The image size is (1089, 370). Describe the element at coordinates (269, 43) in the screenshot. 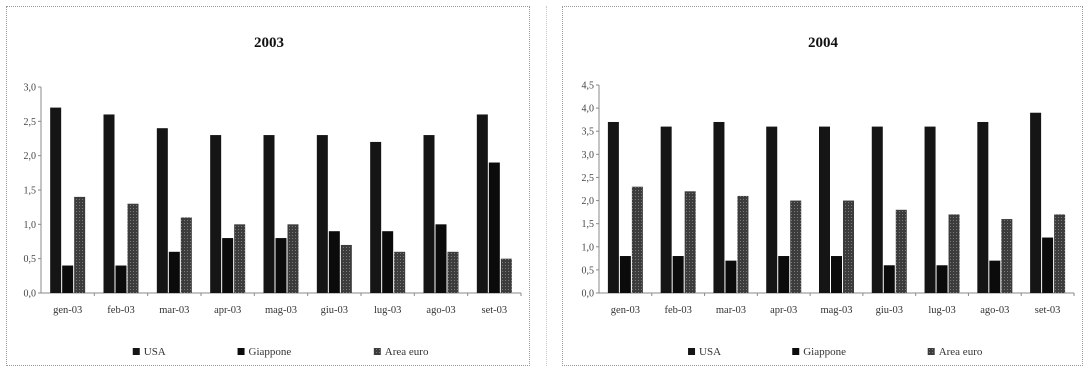

I see `chart-title: 2003` at that location.